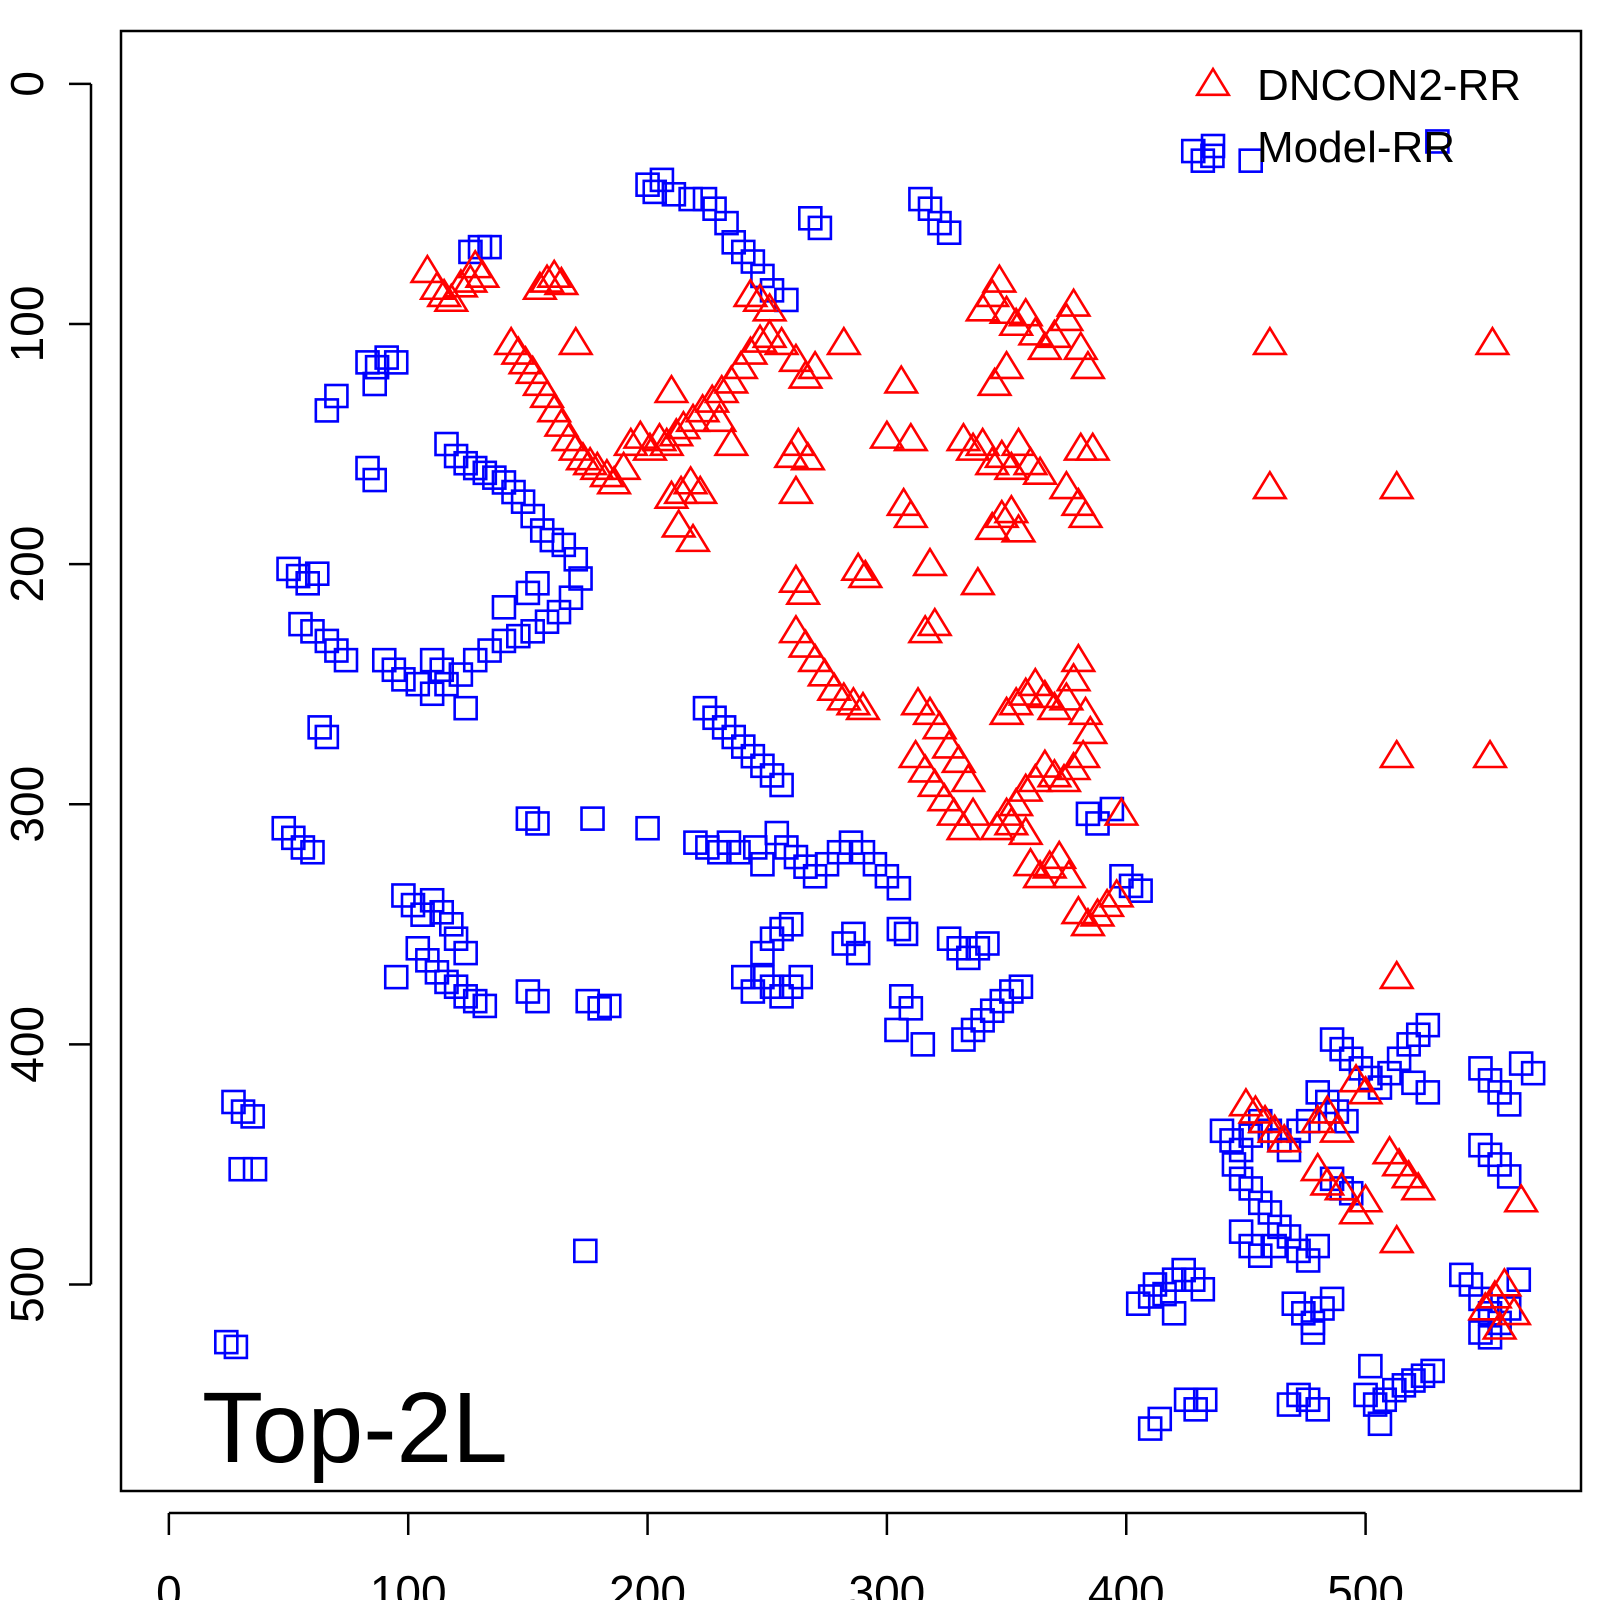 The height and width of the screenshot is (1600, 1600). I want to click on y-tick-label: 400, so click(27, 1044).